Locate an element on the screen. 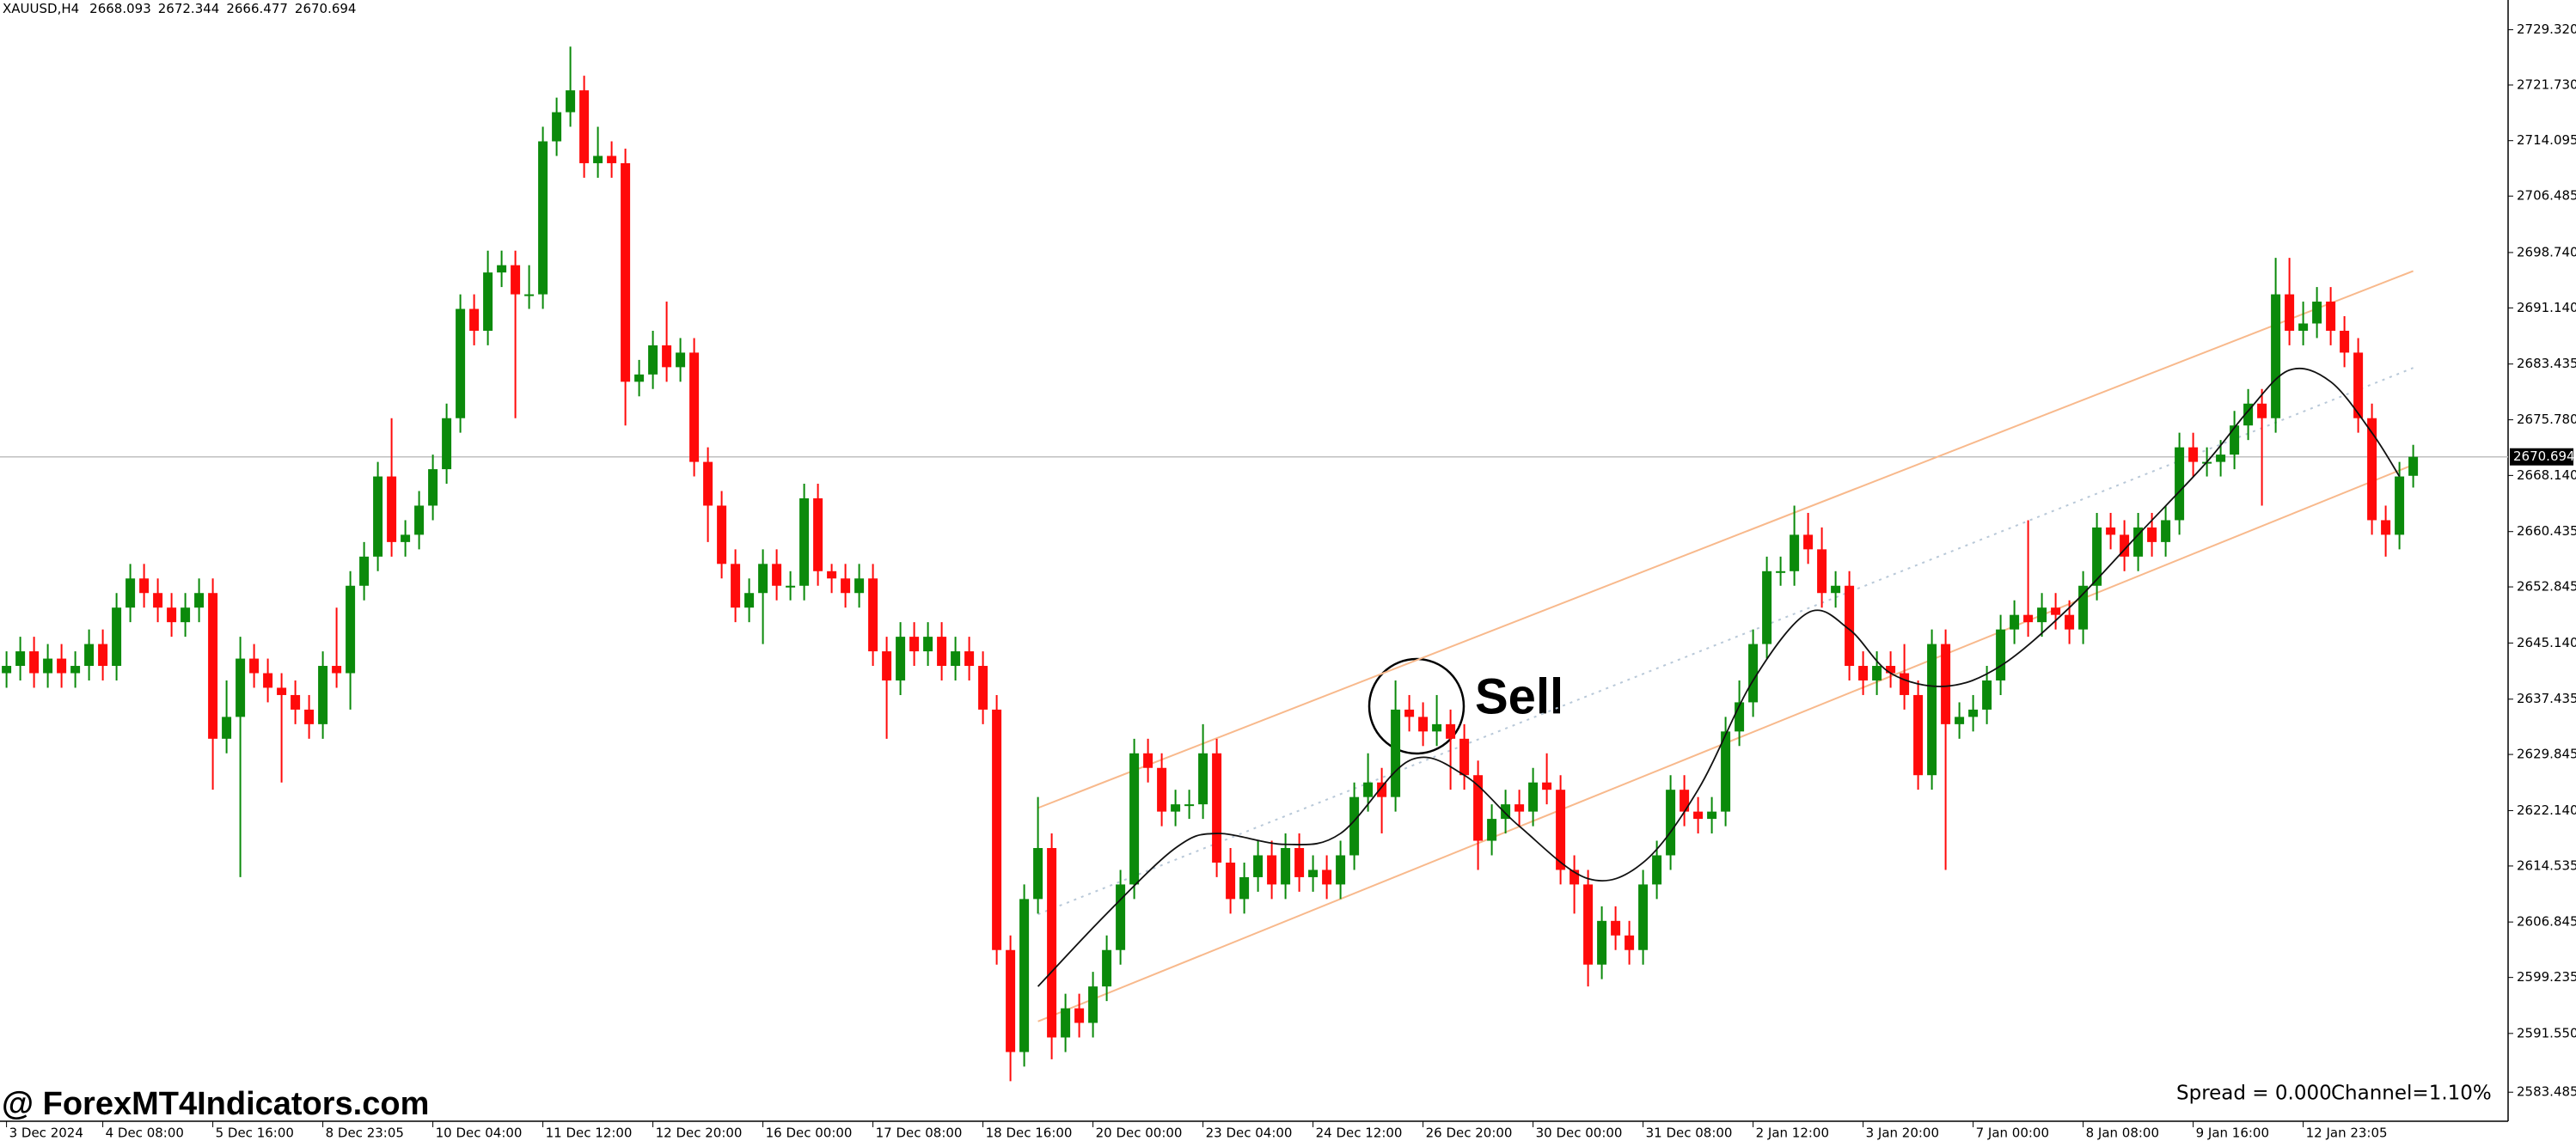  x-tick-label: 8 Jan 08:00 is located at coordinates (2122, 1133).